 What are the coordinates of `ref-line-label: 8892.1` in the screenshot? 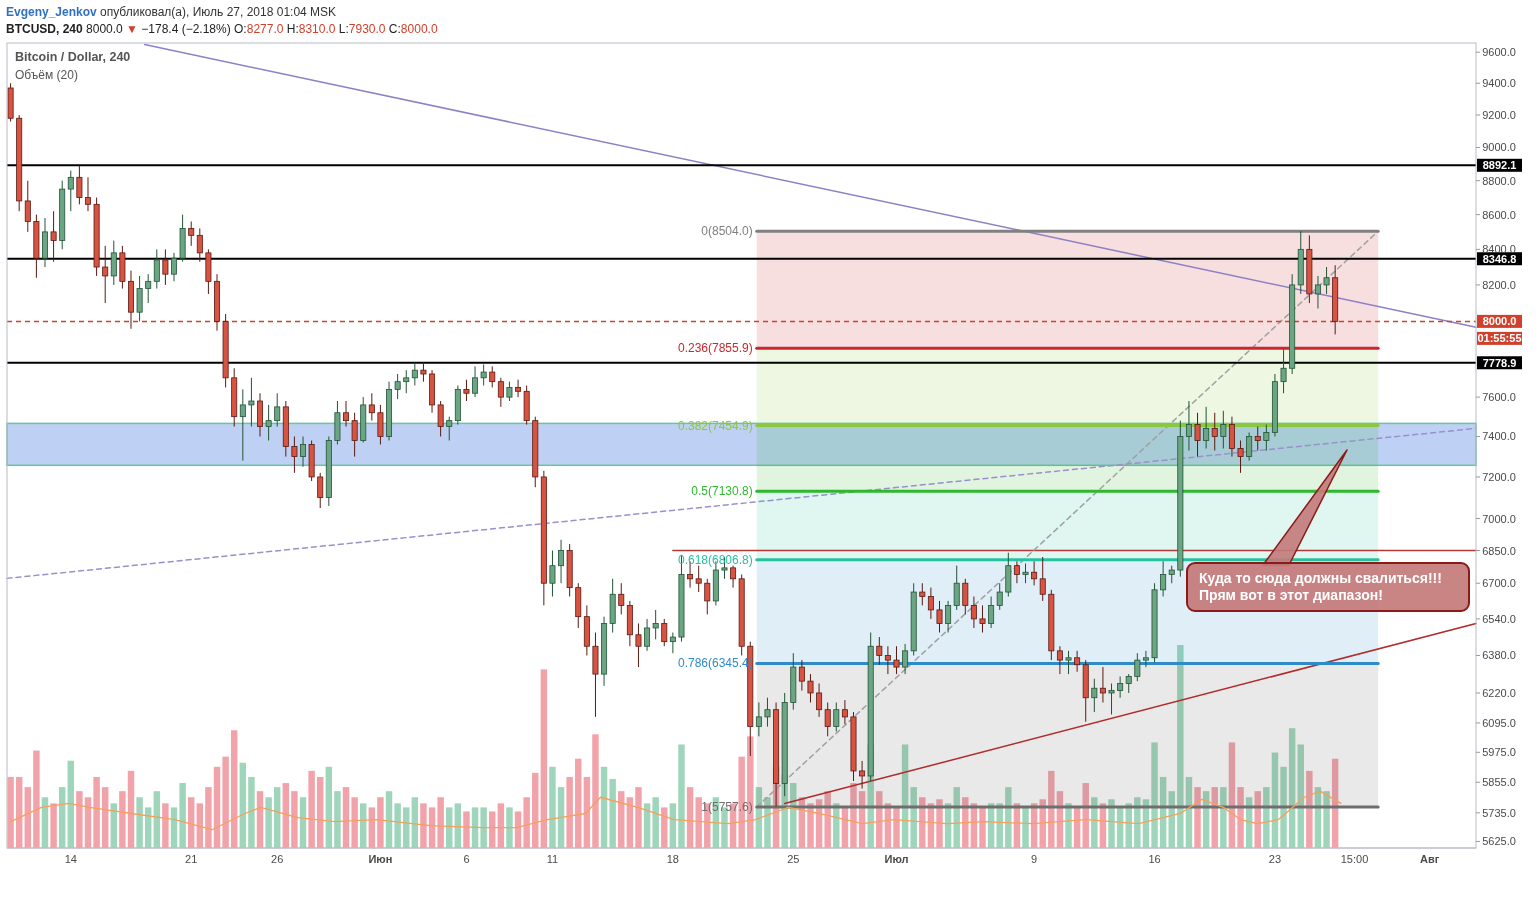 It's located at (1499, 165).